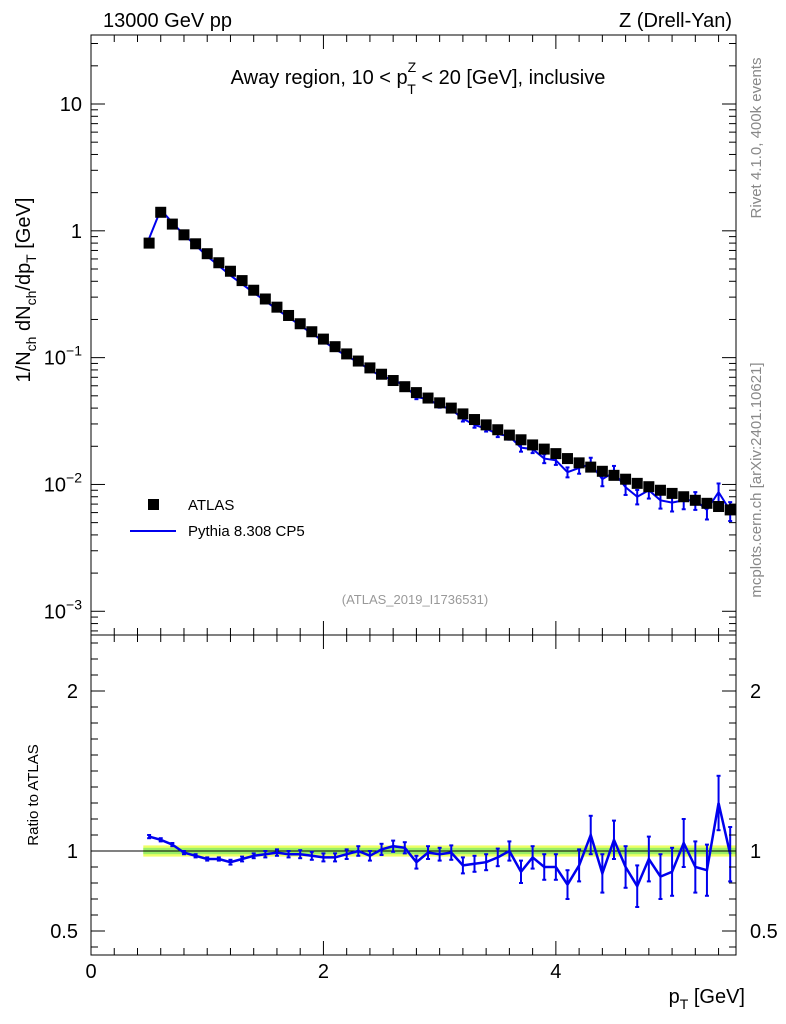 The height and width of the screenshot is (1024, 786). I want to click on main-ytick-label: 1, so click(76, 232).